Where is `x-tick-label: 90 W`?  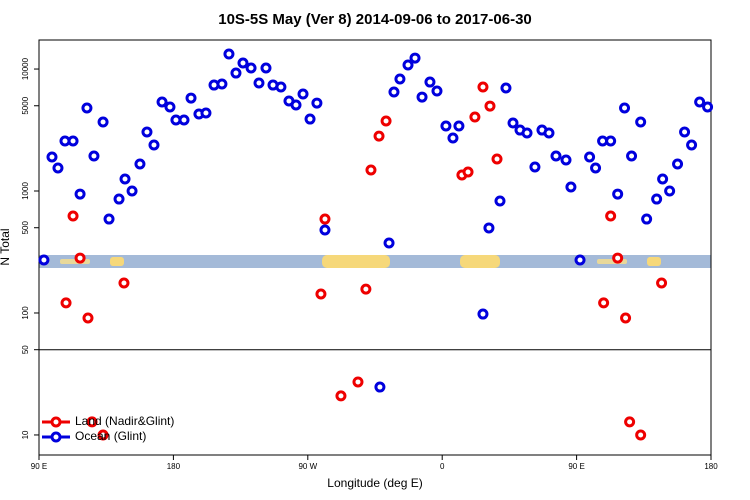
x-tick-label: 90 W is located at coordinates (307, 466).